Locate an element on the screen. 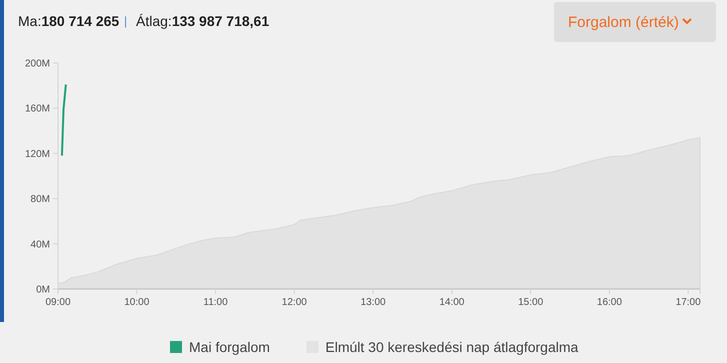  x-tick-label: 16:00 is located at coordinates (609, 302).